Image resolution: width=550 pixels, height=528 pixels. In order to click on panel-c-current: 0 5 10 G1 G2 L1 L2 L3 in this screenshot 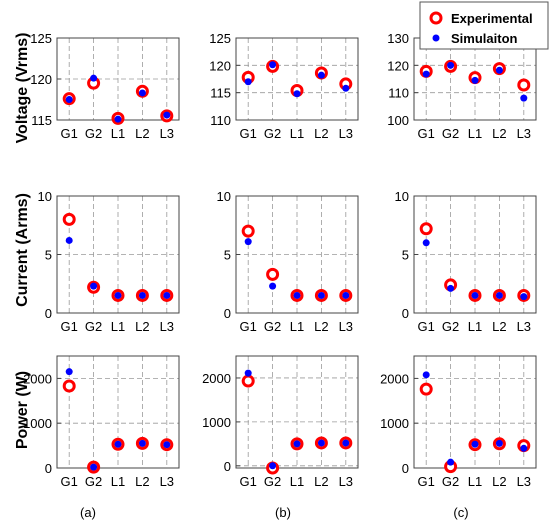, I will do `click(466, 261)`.